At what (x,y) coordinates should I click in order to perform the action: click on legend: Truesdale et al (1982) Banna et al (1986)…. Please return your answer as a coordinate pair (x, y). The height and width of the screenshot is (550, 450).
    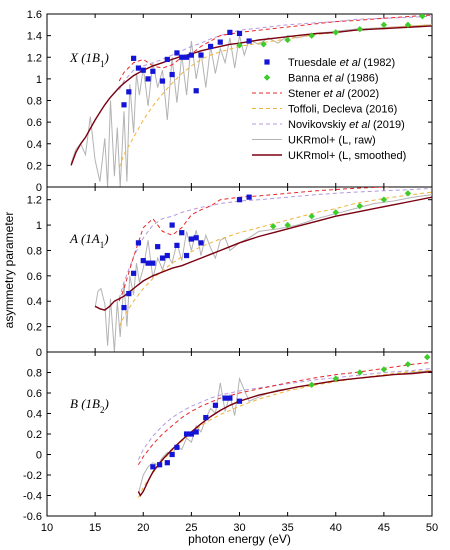
    Looking at the image, I should click on (329, 109).